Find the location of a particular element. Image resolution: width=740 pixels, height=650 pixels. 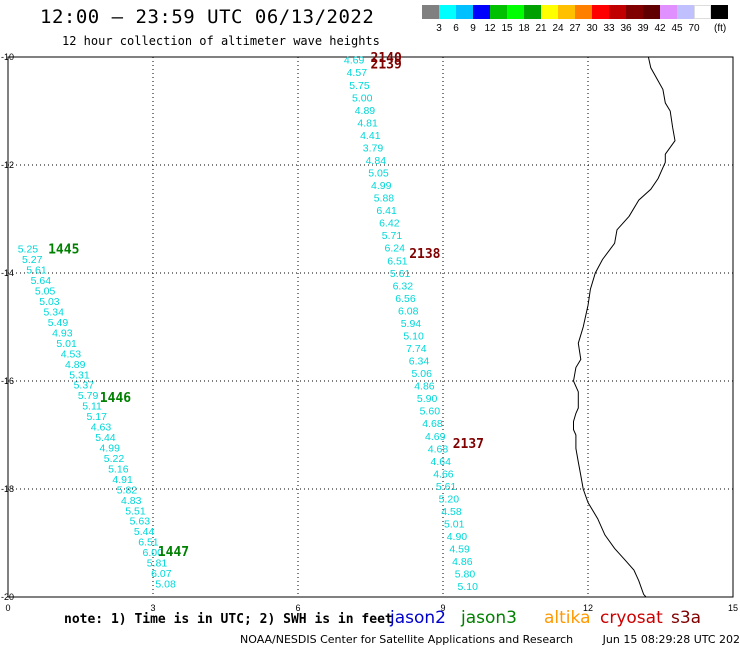

wave-height-value: 5.81 is located at coordinates (157, 564).